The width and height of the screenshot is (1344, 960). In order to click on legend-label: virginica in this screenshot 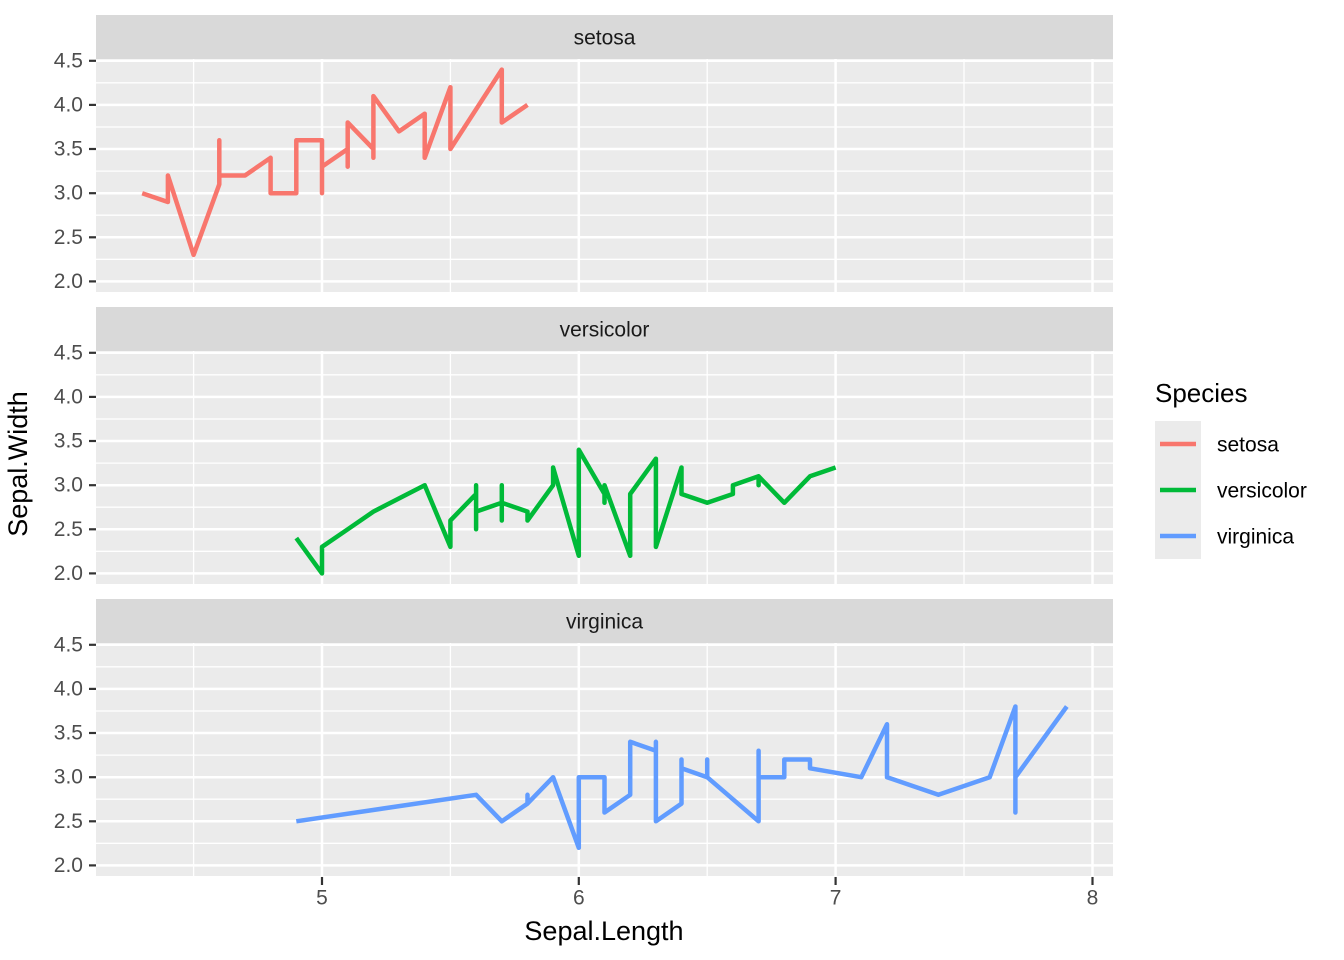, I will do `click(1255, 537)`.